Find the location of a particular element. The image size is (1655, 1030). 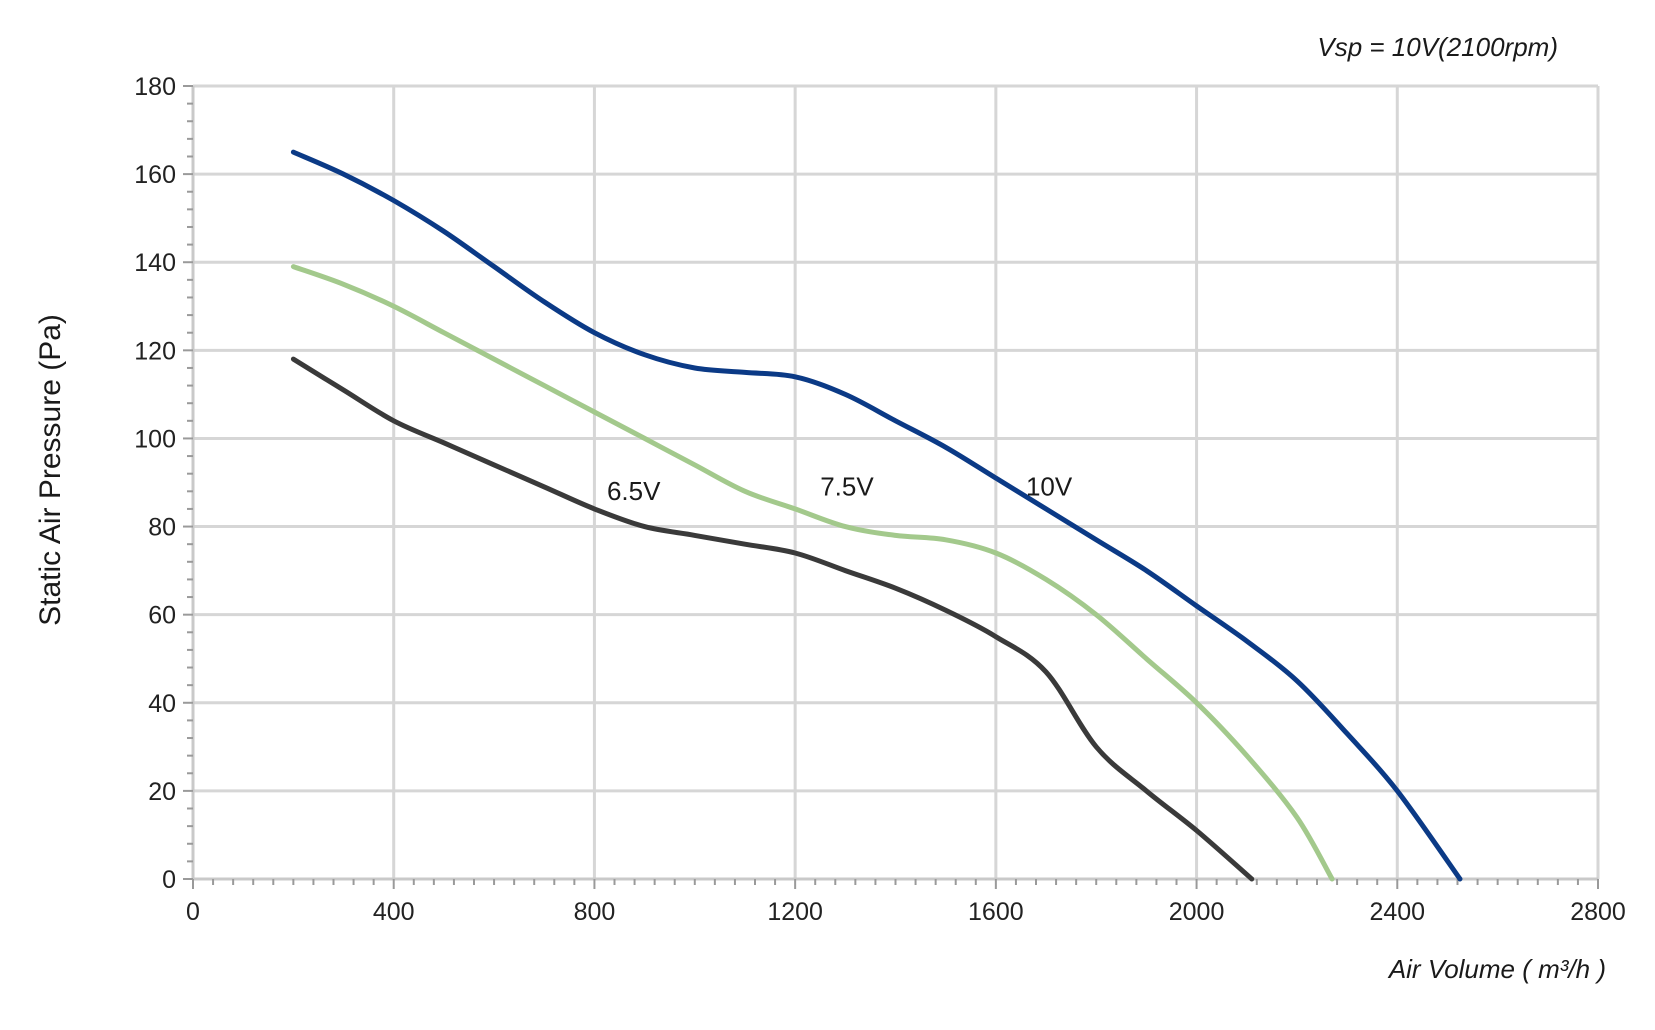

speed-annotation: Vsp = 10V(2100rpm) is located at coordinates (1437, 47).